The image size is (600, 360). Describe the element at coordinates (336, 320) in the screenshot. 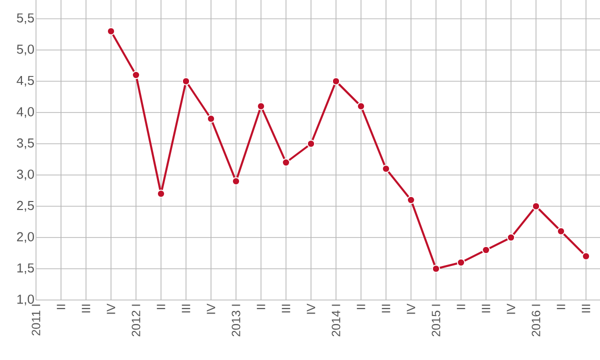

I see `x-tick-label: 2014 I` at that location.